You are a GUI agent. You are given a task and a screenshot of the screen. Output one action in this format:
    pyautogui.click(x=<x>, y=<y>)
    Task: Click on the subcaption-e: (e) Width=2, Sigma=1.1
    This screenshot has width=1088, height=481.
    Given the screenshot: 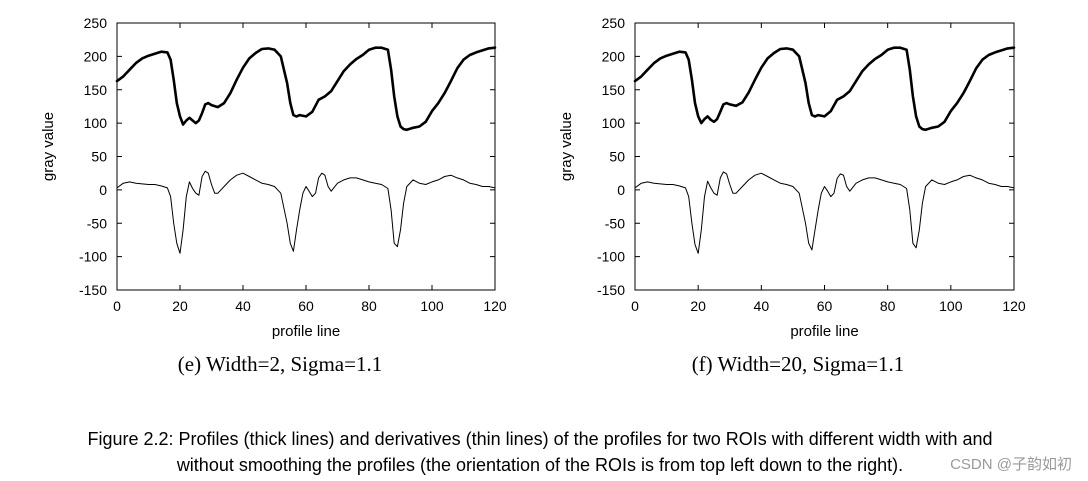 What is the action you would take?
    pyautogui.click(x=280, y=364)
    